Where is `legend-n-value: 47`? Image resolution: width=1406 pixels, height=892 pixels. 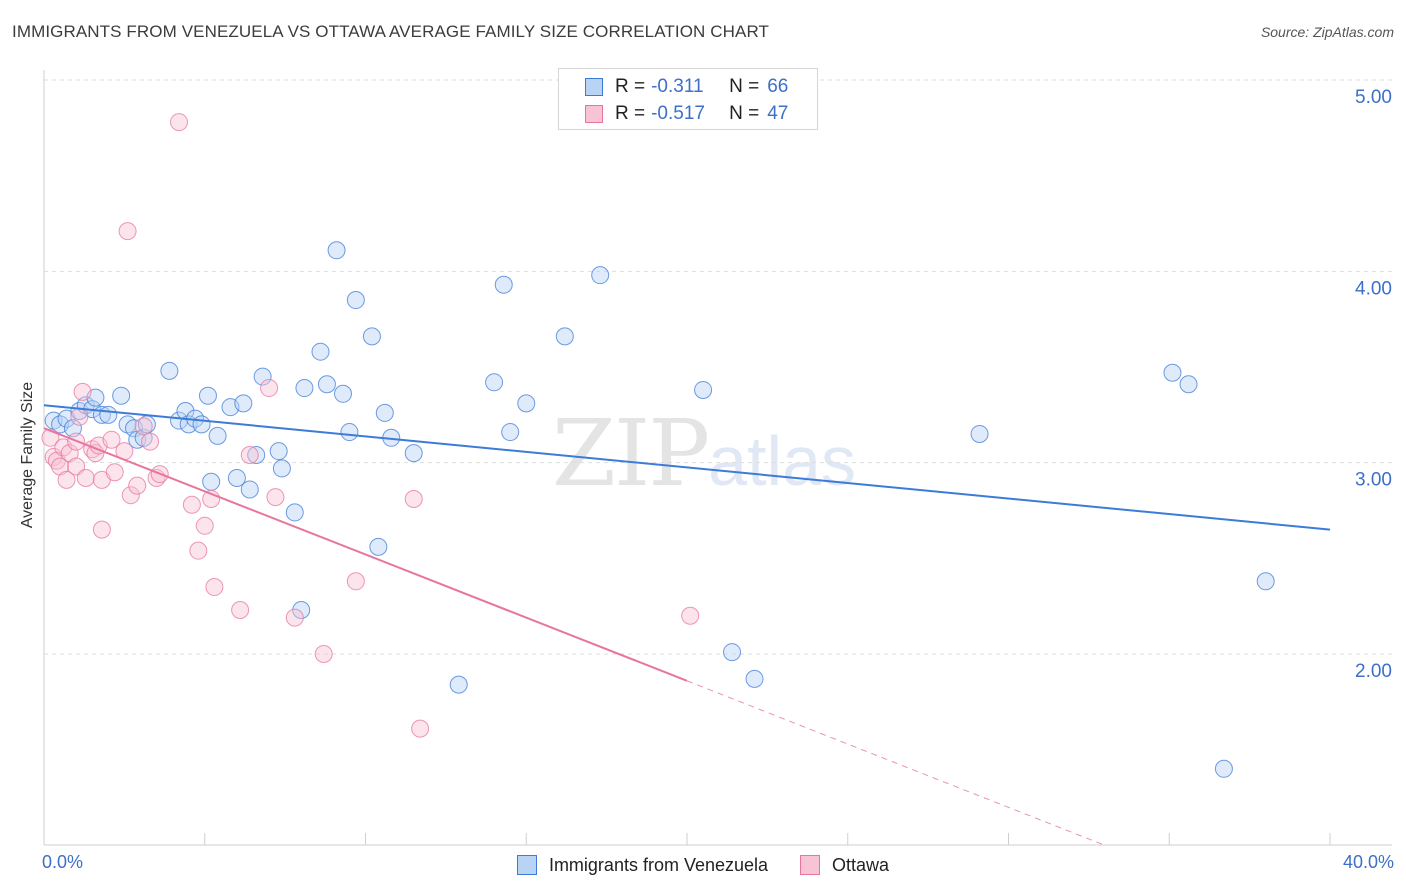 legend-n-value: 47 is located at coordinates (778, 113).